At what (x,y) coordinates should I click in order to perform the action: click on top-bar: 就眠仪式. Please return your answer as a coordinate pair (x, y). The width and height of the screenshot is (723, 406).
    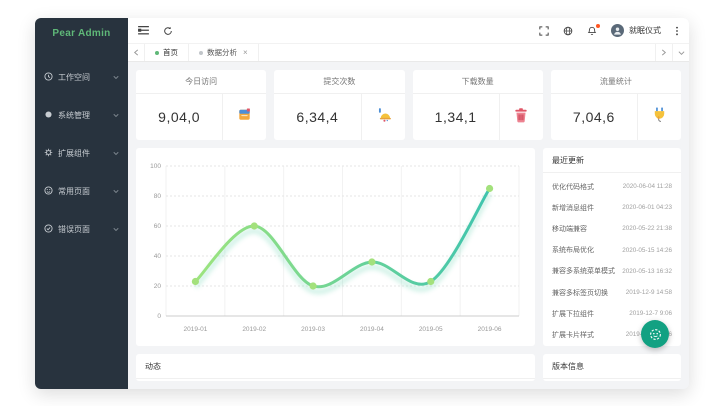
    Looking at the image, I should click on (408, 30).